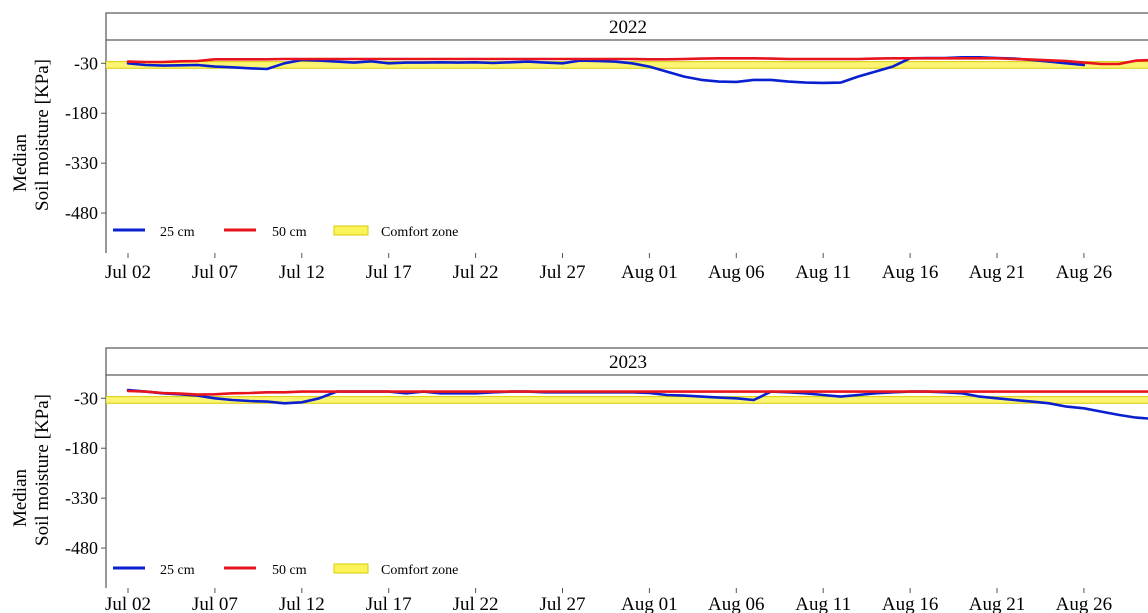 The width and height of the screenshot is (1148, 613). I want to click on panel-title: 2022, so click(628, 27).